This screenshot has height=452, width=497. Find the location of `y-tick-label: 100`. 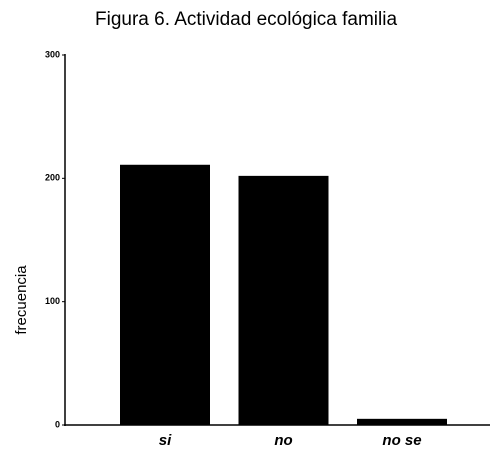

y-tick-label: 100 is located at coordinates (52, 301).